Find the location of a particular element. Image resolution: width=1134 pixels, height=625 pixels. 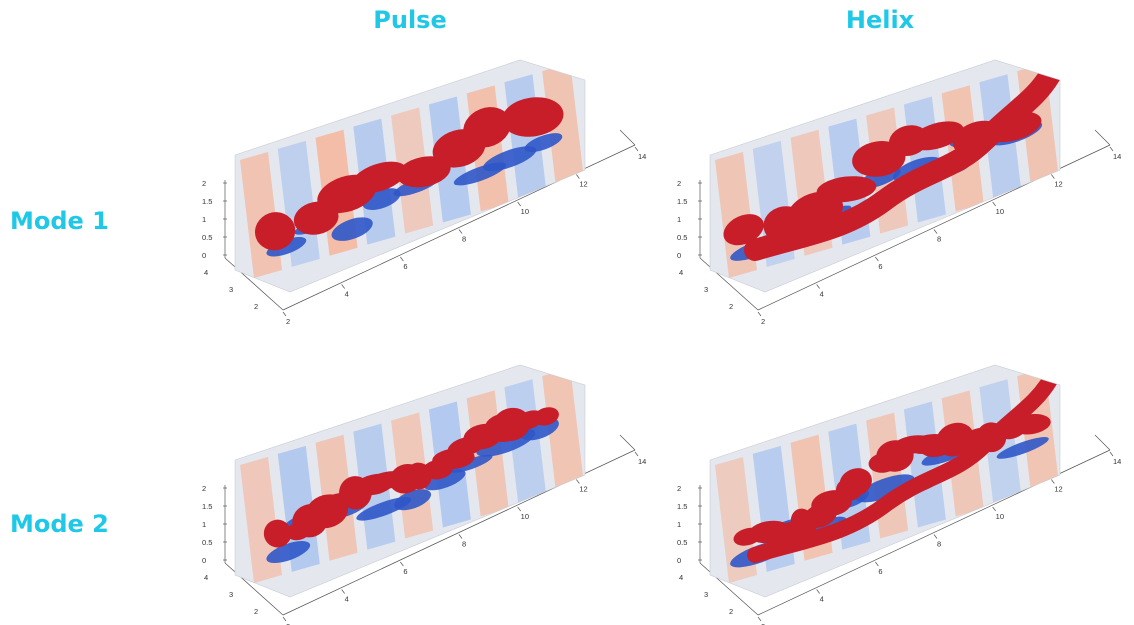

row-title-mode-2: Mode 2 is located at coordinates (59, 524).